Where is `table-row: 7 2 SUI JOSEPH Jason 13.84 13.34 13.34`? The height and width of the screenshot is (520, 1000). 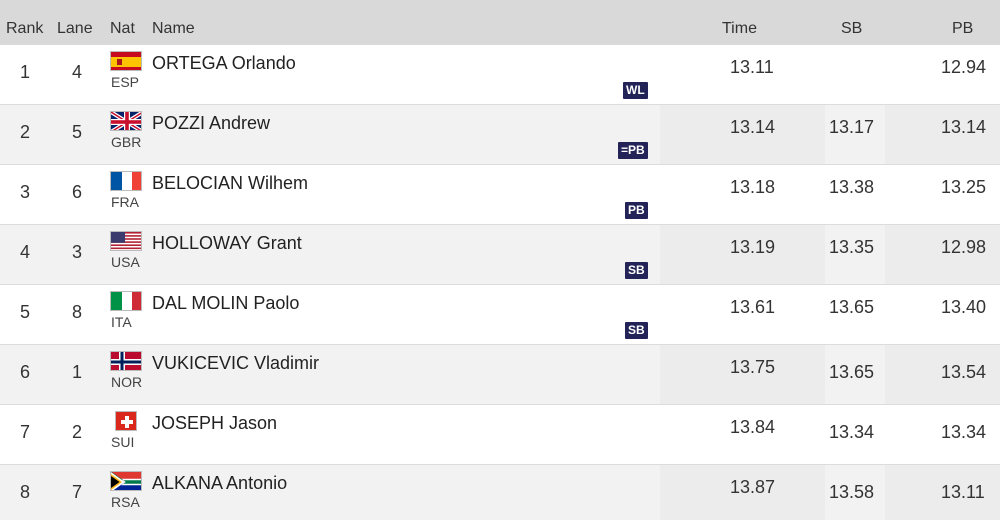 table-row: 7 2 SUI JOSEPH Jason 13.84 13.34 13.34 is located at coordinates (500, 435).